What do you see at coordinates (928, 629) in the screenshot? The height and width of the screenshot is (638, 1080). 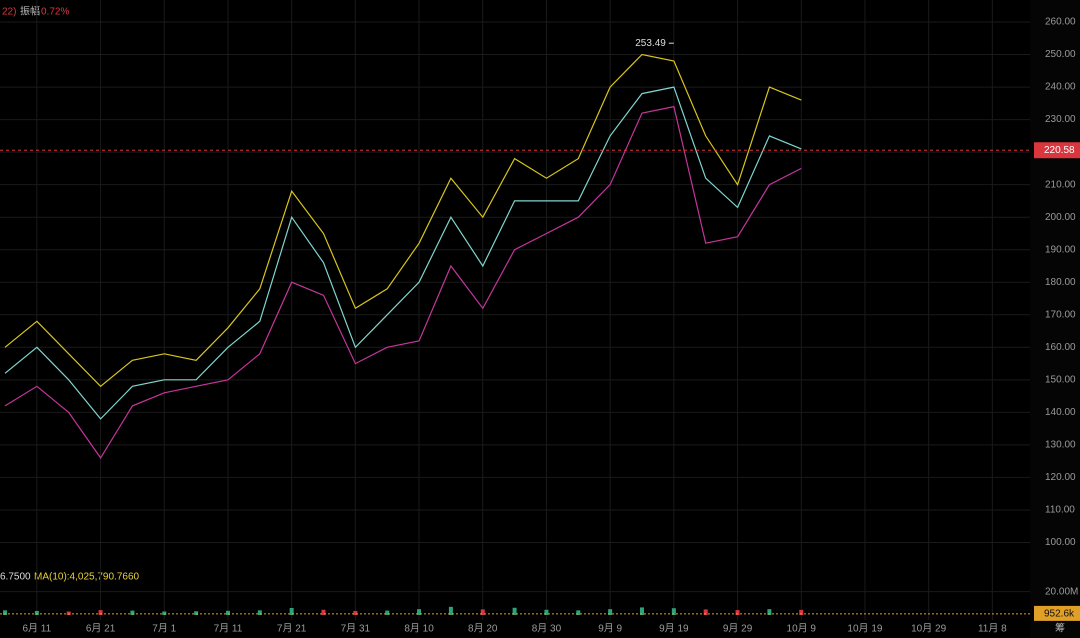 I see `x-tick-label: 10月 29` at bounding box center [928, 629].